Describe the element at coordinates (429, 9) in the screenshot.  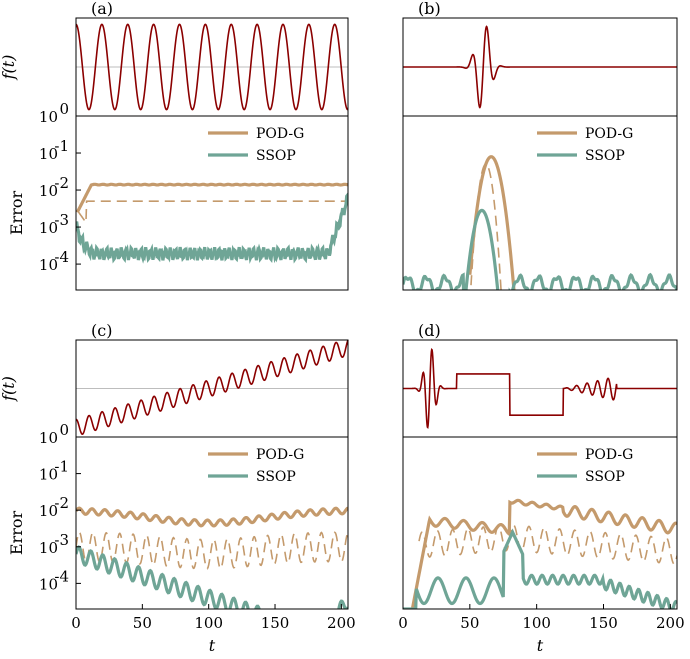
I see `panel-label-b: (b)` at that location.